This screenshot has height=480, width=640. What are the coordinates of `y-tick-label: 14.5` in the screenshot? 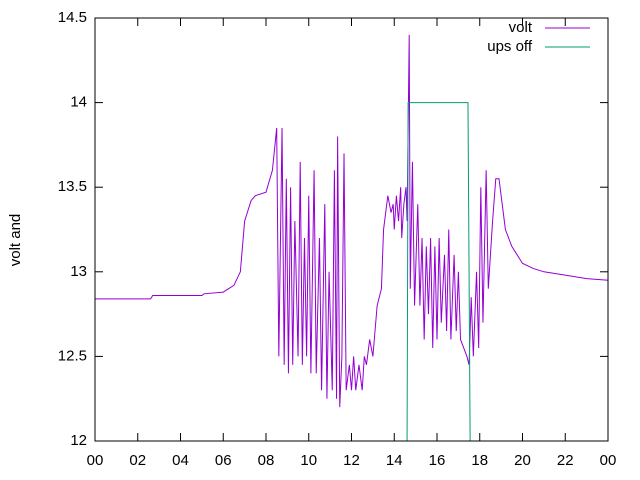 It's located at (72, 17).